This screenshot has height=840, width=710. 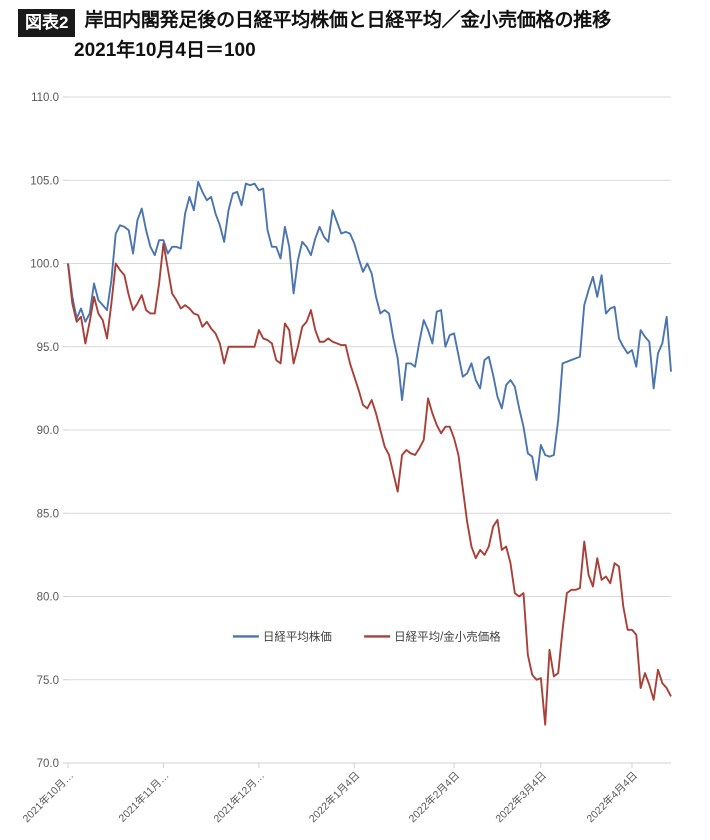 I want to click on x-axis-tick-label: 2022年4月4日, so click(x=612, y=797).